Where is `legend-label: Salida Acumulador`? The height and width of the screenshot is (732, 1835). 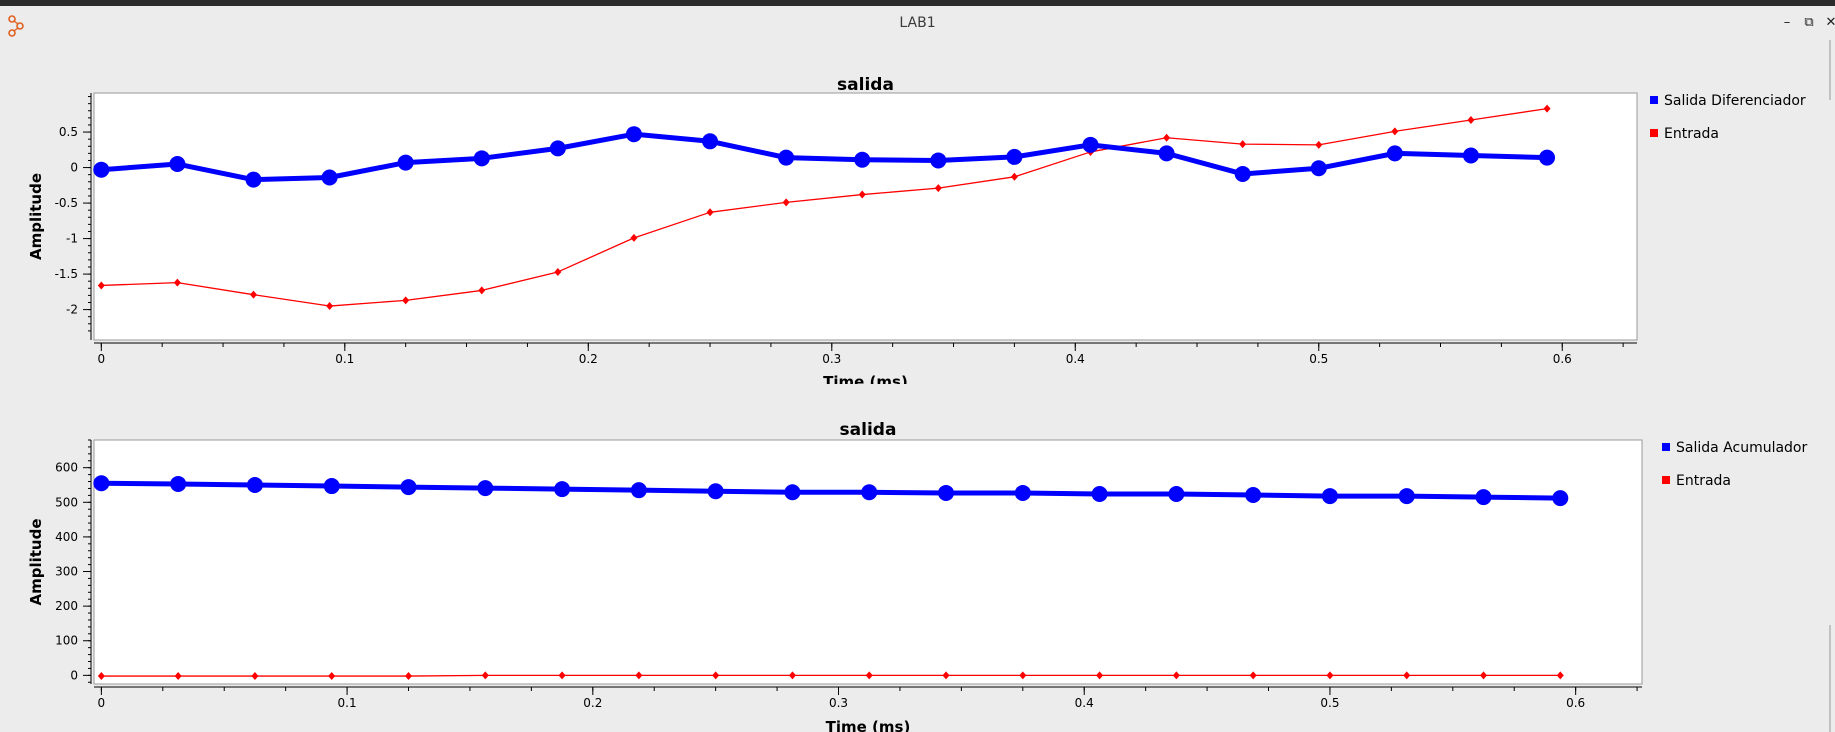
legend-label: Salida Acumulador is located at coordinates (1741, 448).